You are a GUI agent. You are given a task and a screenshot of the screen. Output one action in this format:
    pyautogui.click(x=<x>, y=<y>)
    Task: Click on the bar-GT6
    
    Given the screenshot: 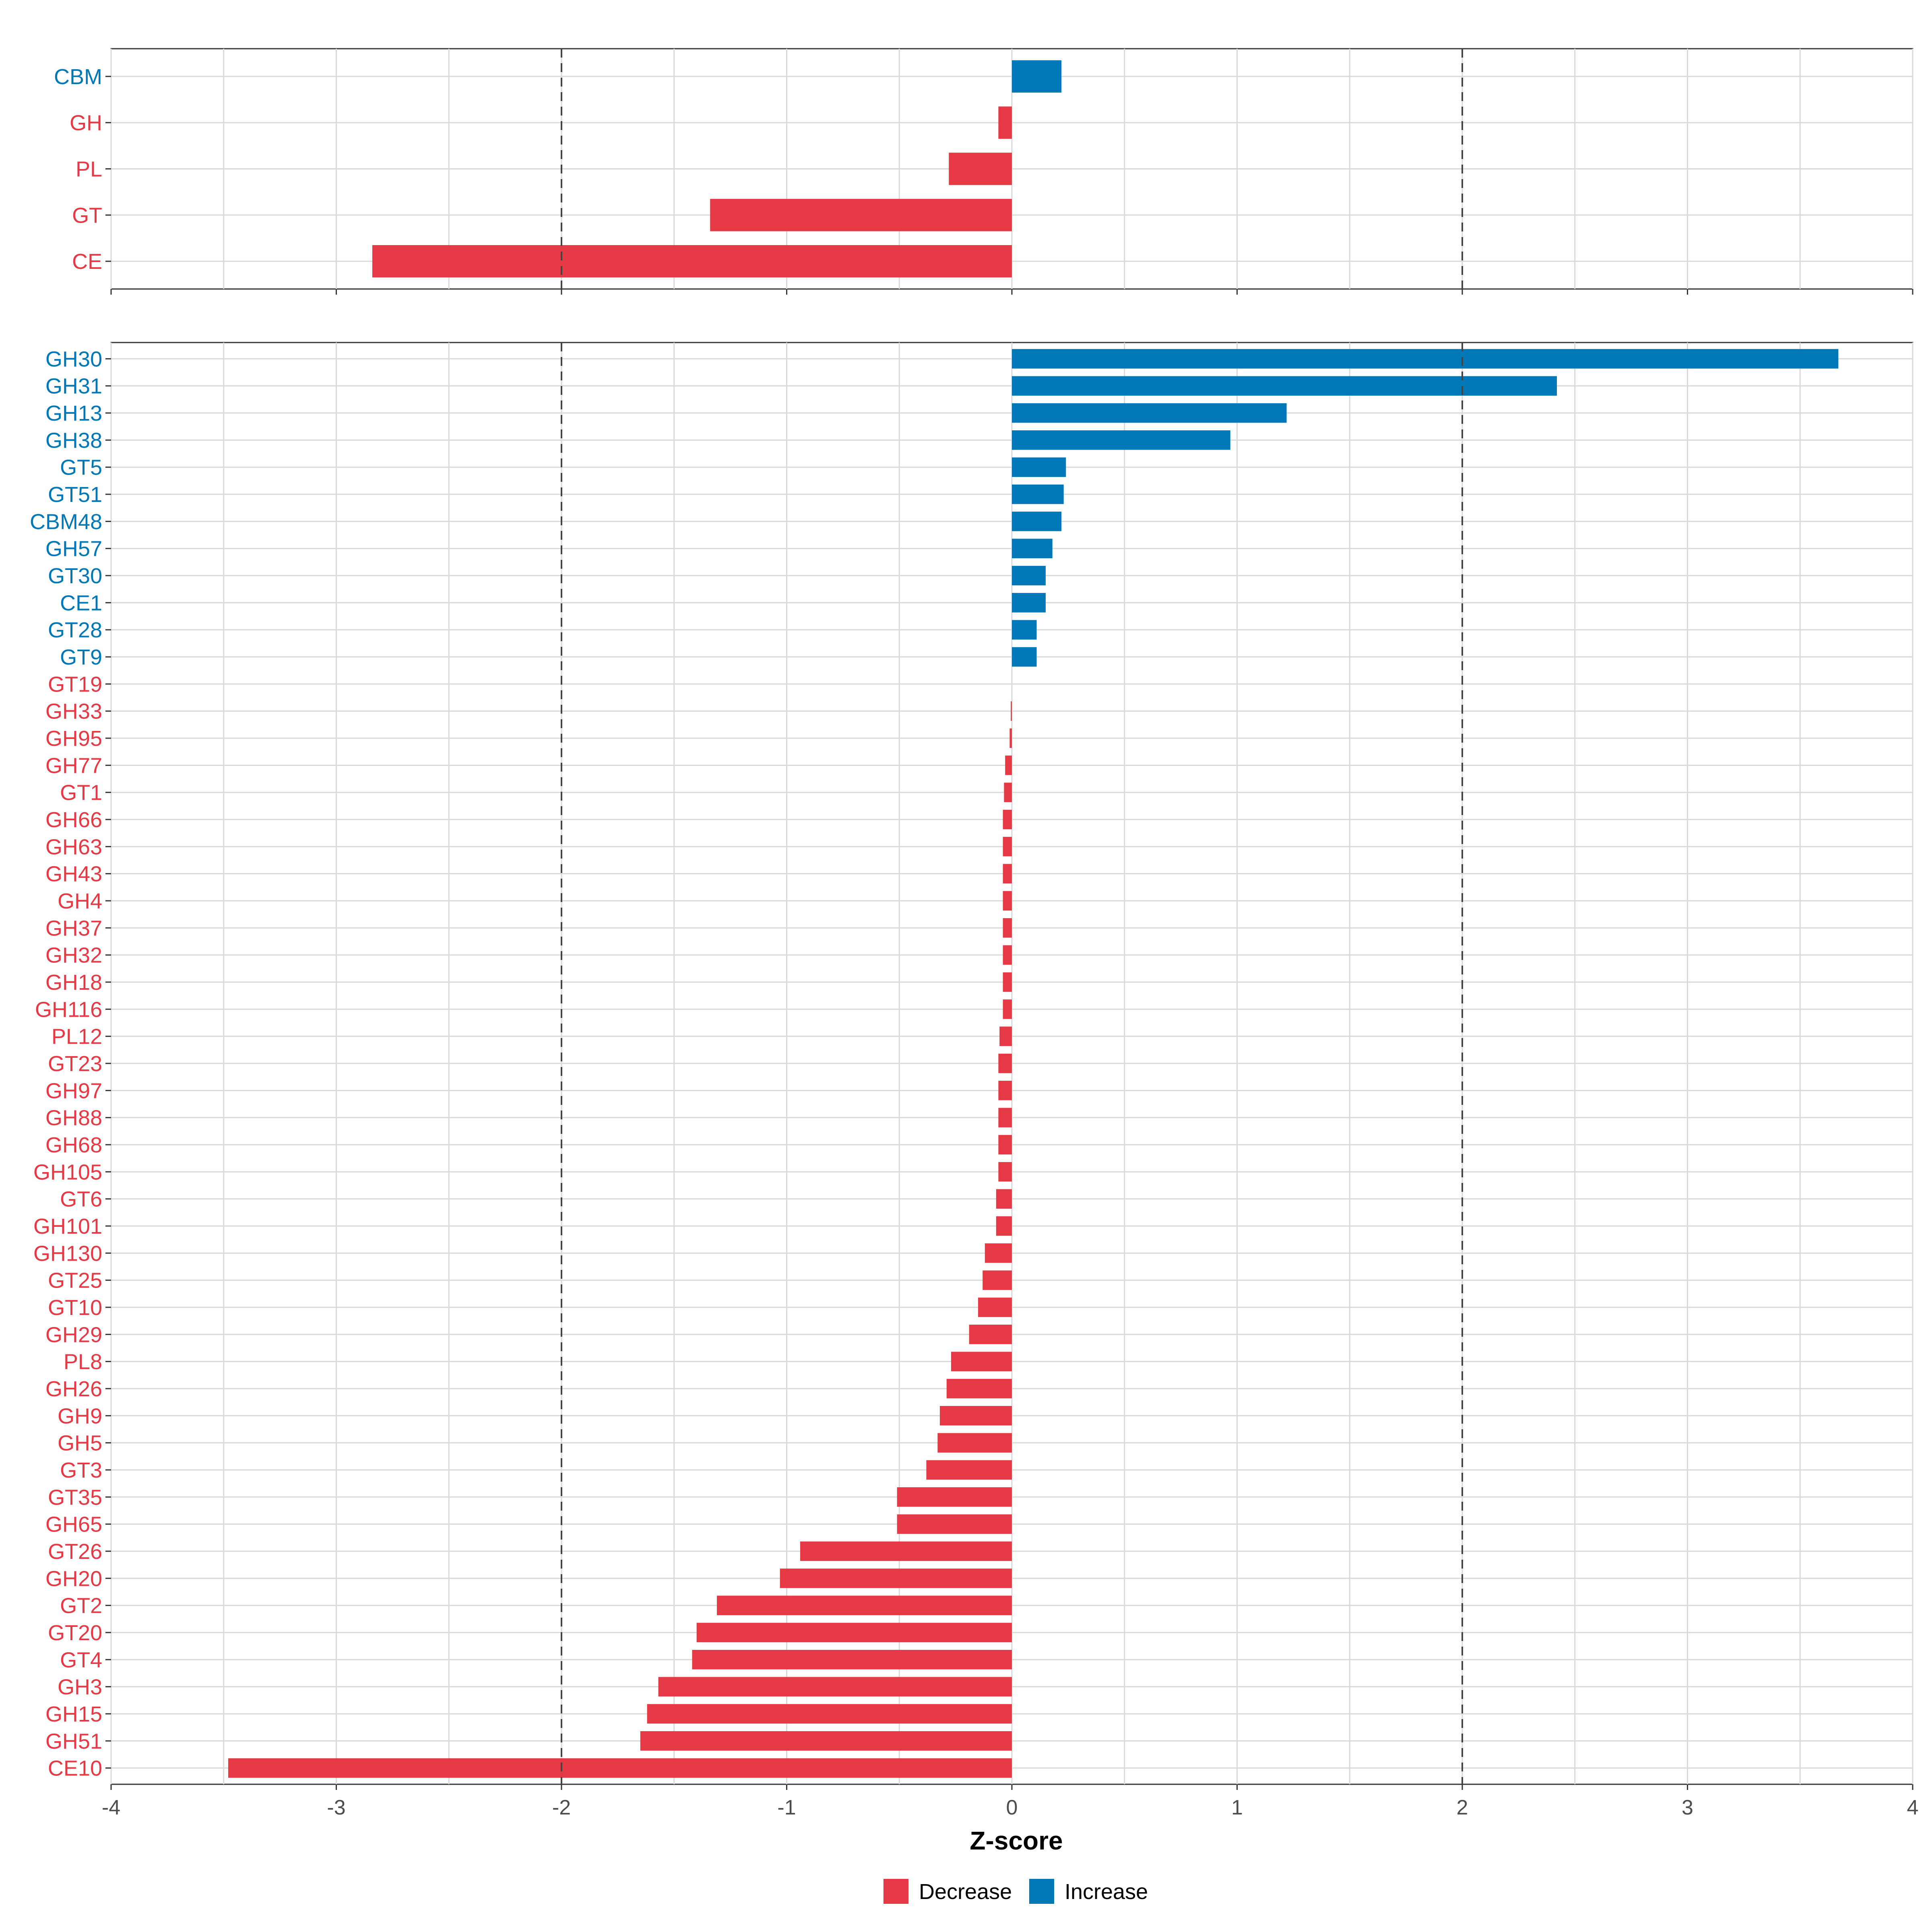 What is the action you would take?
    pyautogui.click(x=1004, y=1199)
    